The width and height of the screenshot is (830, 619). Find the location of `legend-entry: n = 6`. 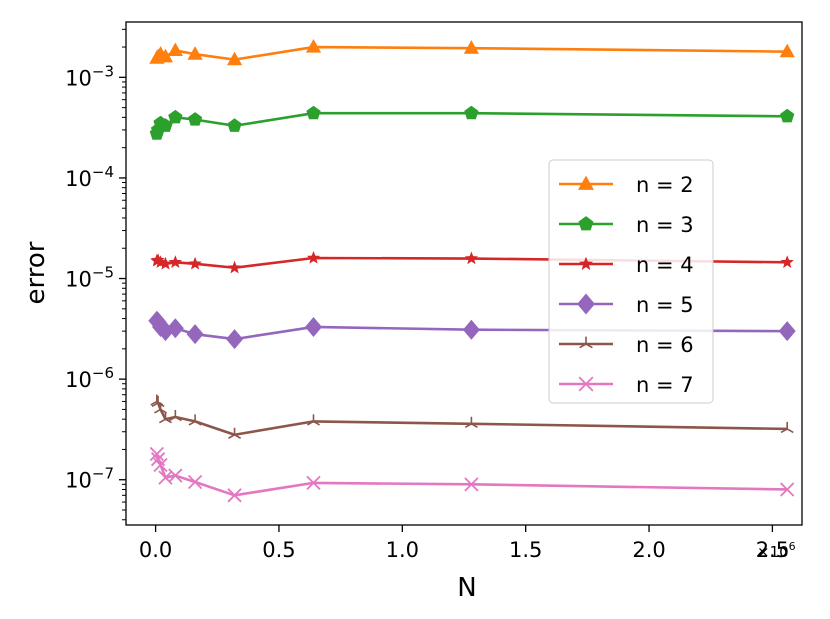

legend-entry: n = 6 is located at coordinates (626, 345).